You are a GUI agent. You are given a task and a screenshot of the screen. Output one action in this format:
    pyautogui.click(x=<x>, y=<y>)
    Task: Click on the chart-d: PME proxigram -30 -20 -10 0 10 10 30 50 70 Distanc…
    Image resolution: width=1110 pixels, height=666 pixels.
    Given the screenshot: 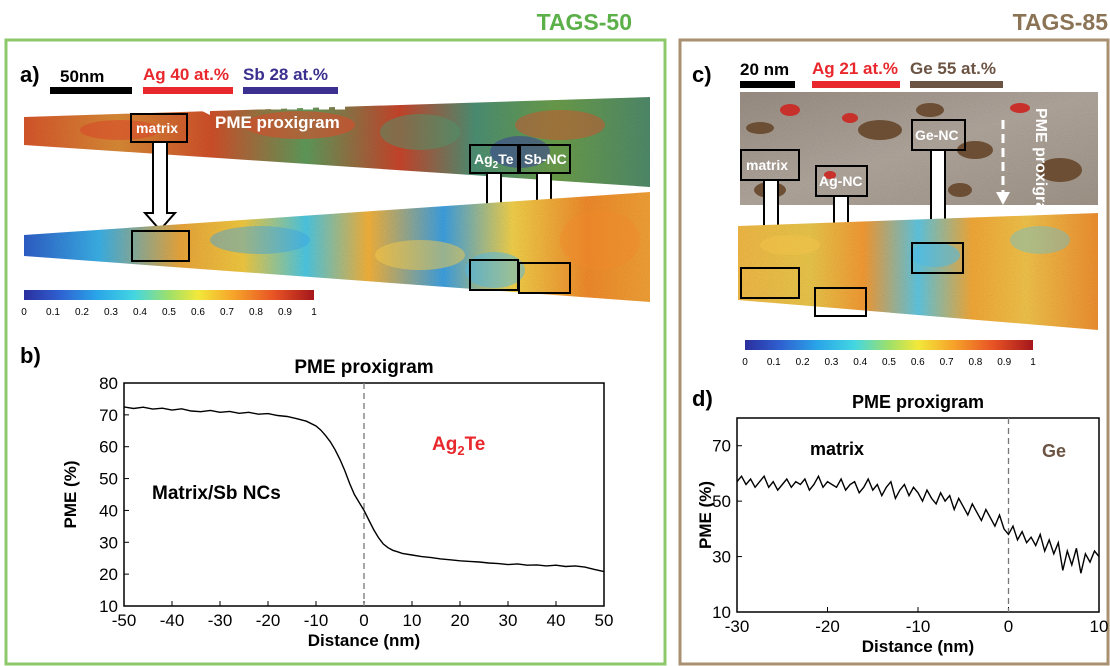 What is the action you would take?
    pyautogui.click(x=902, y=524)
    